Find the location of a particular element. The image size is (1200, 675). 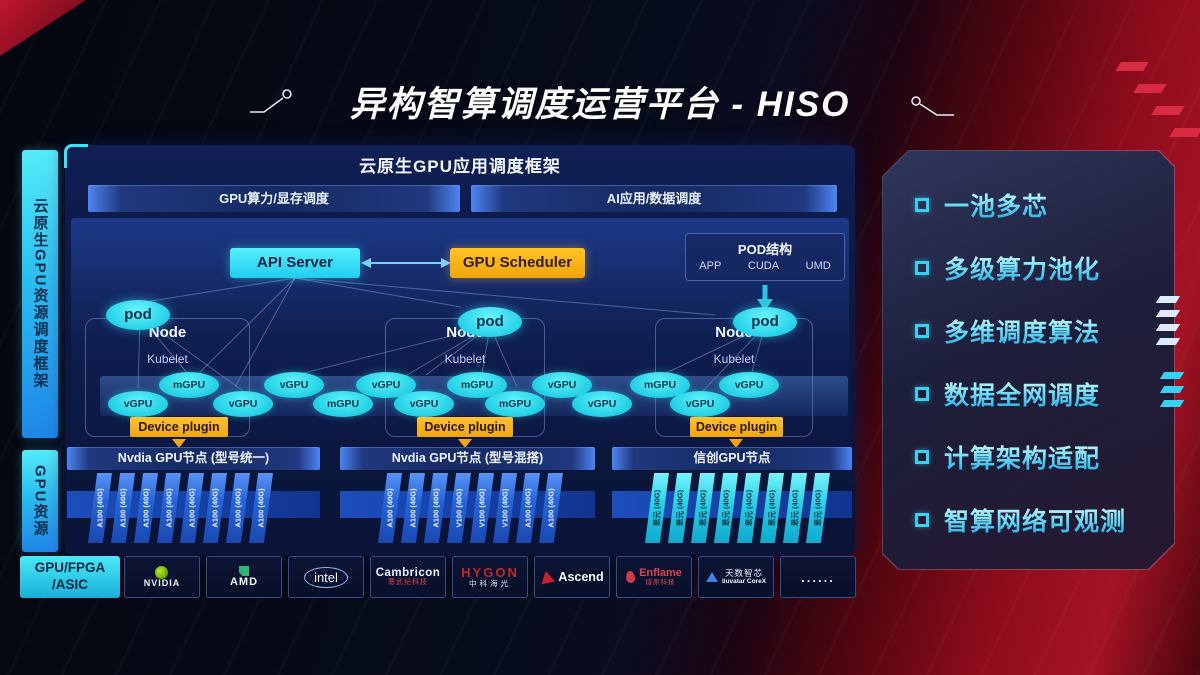

pod-item-umd: UMD is located at coordinates (818, 266).